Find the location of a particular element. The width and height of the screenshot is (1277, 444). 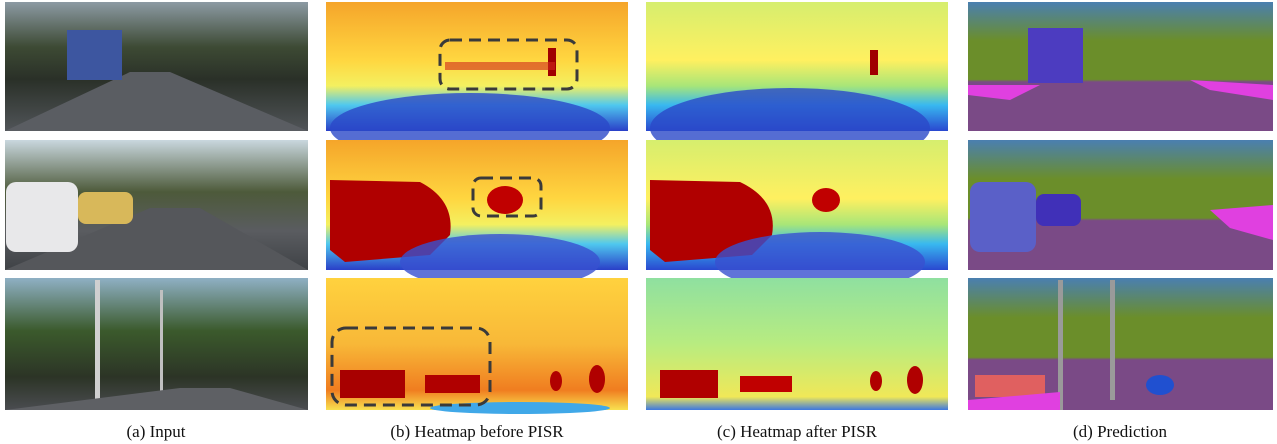

caption: (c) Heatmap after PISR is located at coordinates (797, 431).